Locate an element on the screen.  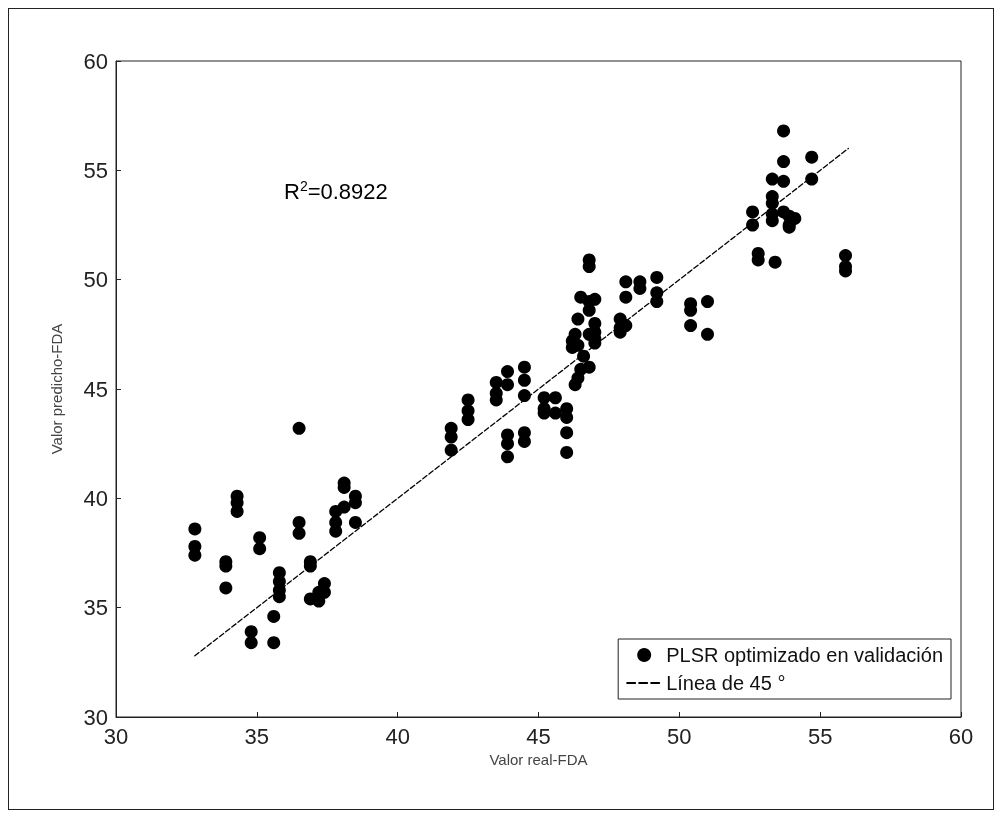
y-tick-label: 30 is located at coordinates (95, 717).